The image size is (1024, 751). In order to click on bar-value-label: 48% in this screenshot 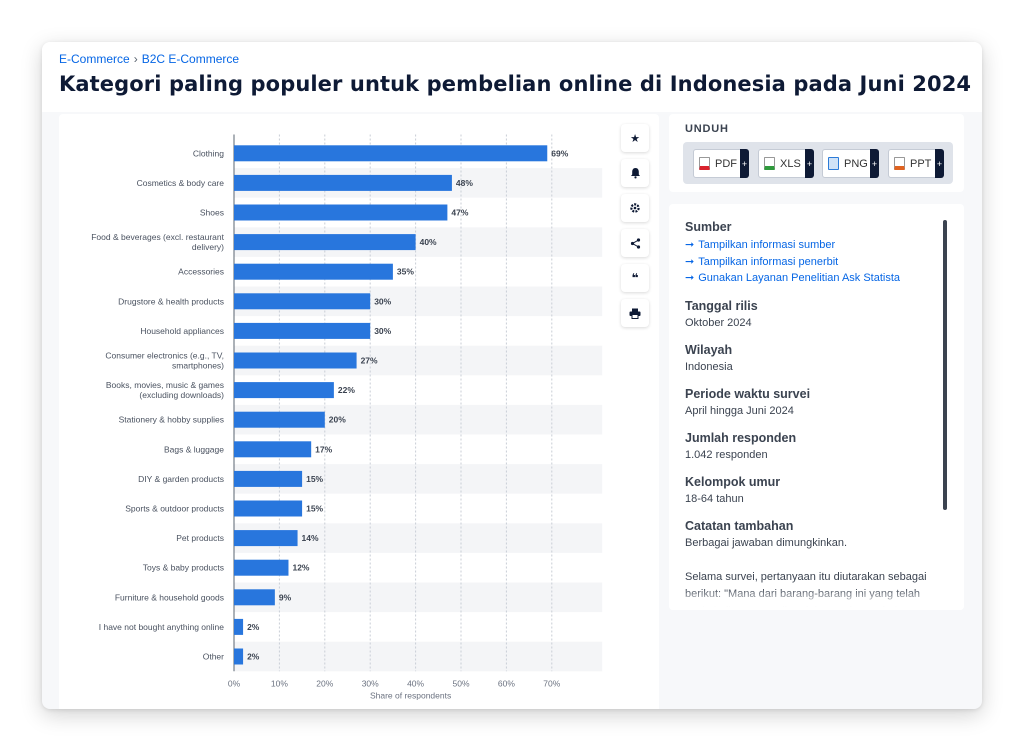, I will do `click(464, 183)`.